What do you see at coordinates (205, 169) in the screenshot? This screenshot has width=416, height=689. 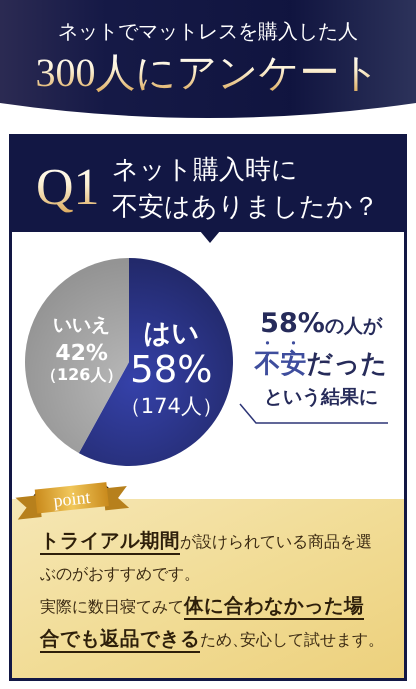 I see `text: ネット購入時に` at bounding box center [205, 169].